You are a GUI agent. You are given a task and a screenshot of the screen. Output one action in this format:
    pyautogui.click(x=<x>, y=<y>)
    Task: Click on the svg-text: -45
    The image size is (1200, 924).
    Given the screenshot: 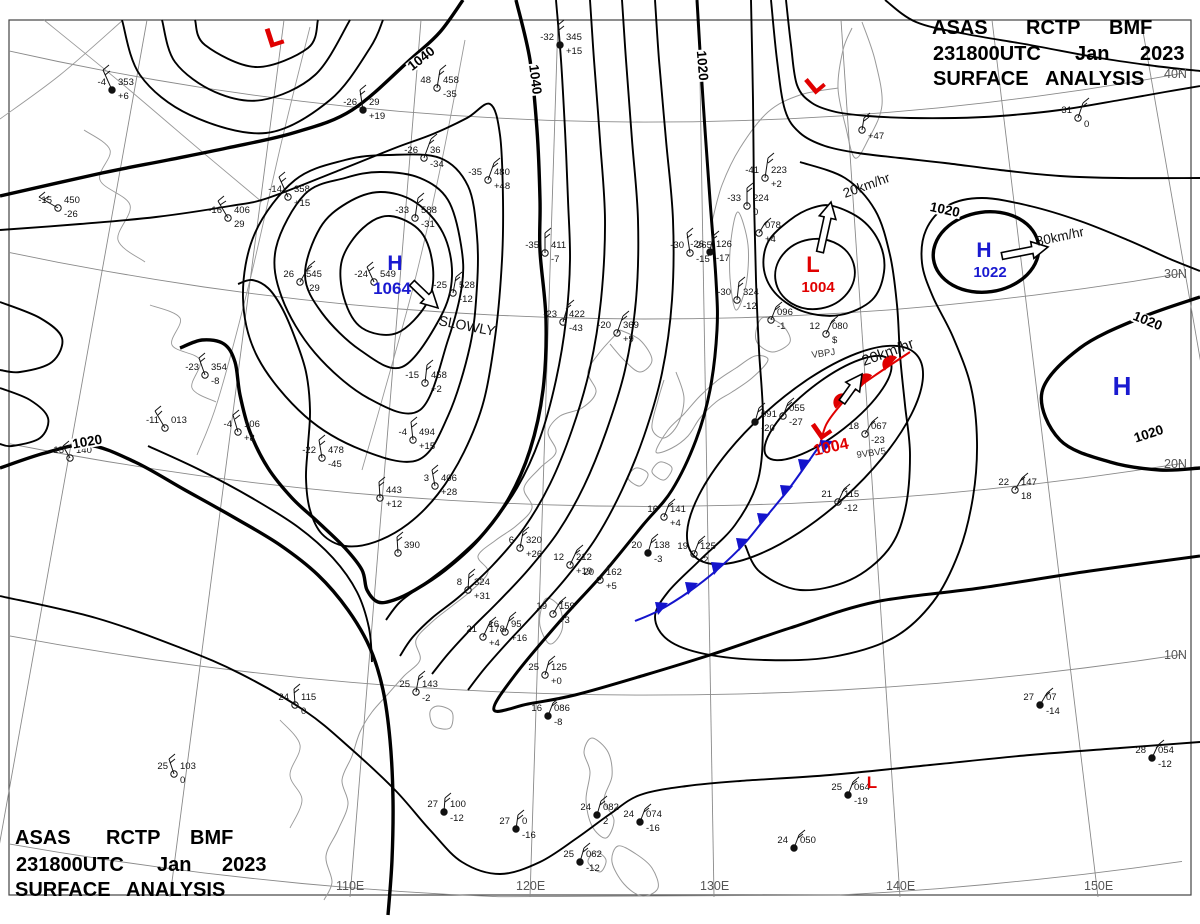 What is the action you would take?
    pyautogui.click(x=335, y=464)
    